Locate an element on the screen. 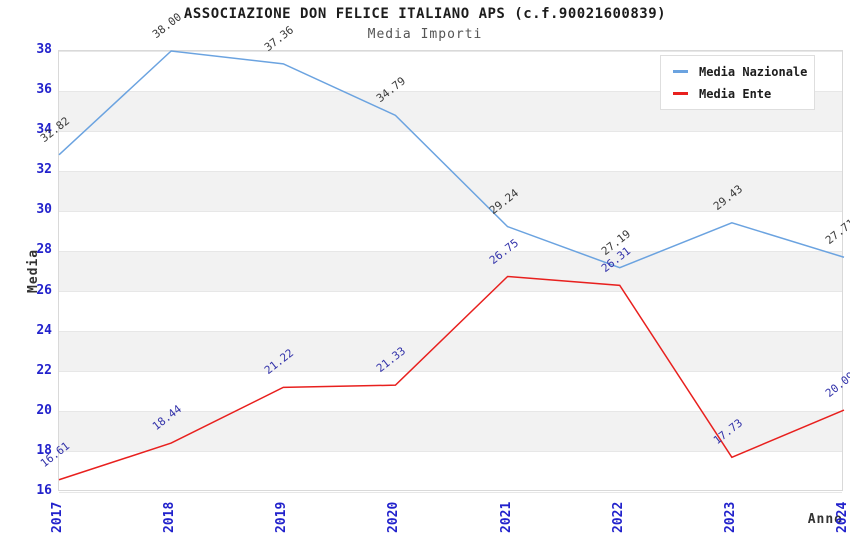 The height and width of the screenshot is (550, 850). y-tick-label: 20 is located at coordinates (44, 410).